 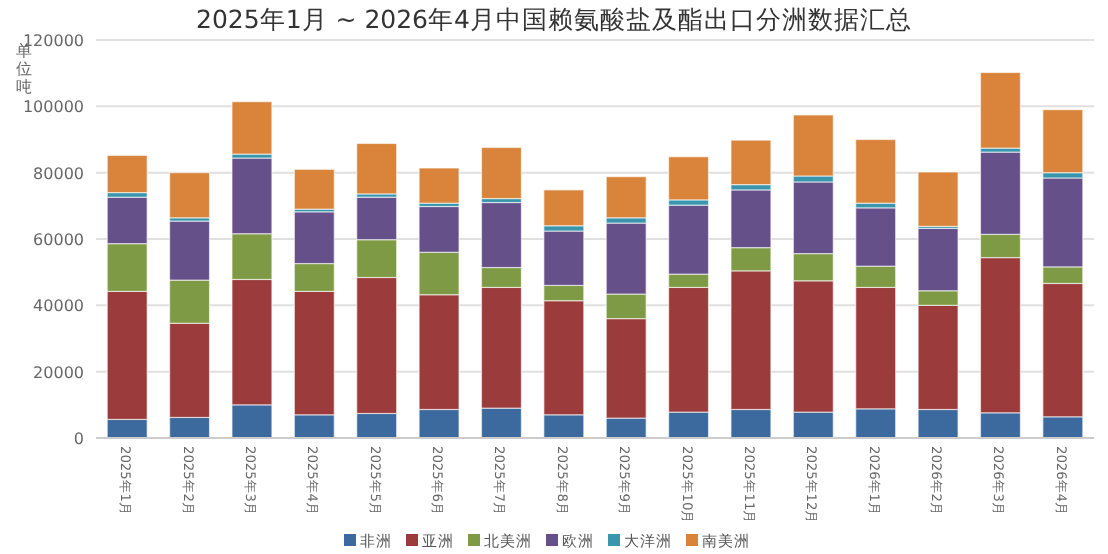 What do you see at coordinates (58, 240) in the screenshot?
I see `y-tick-label: 60000` at bounding box center [58, 240].